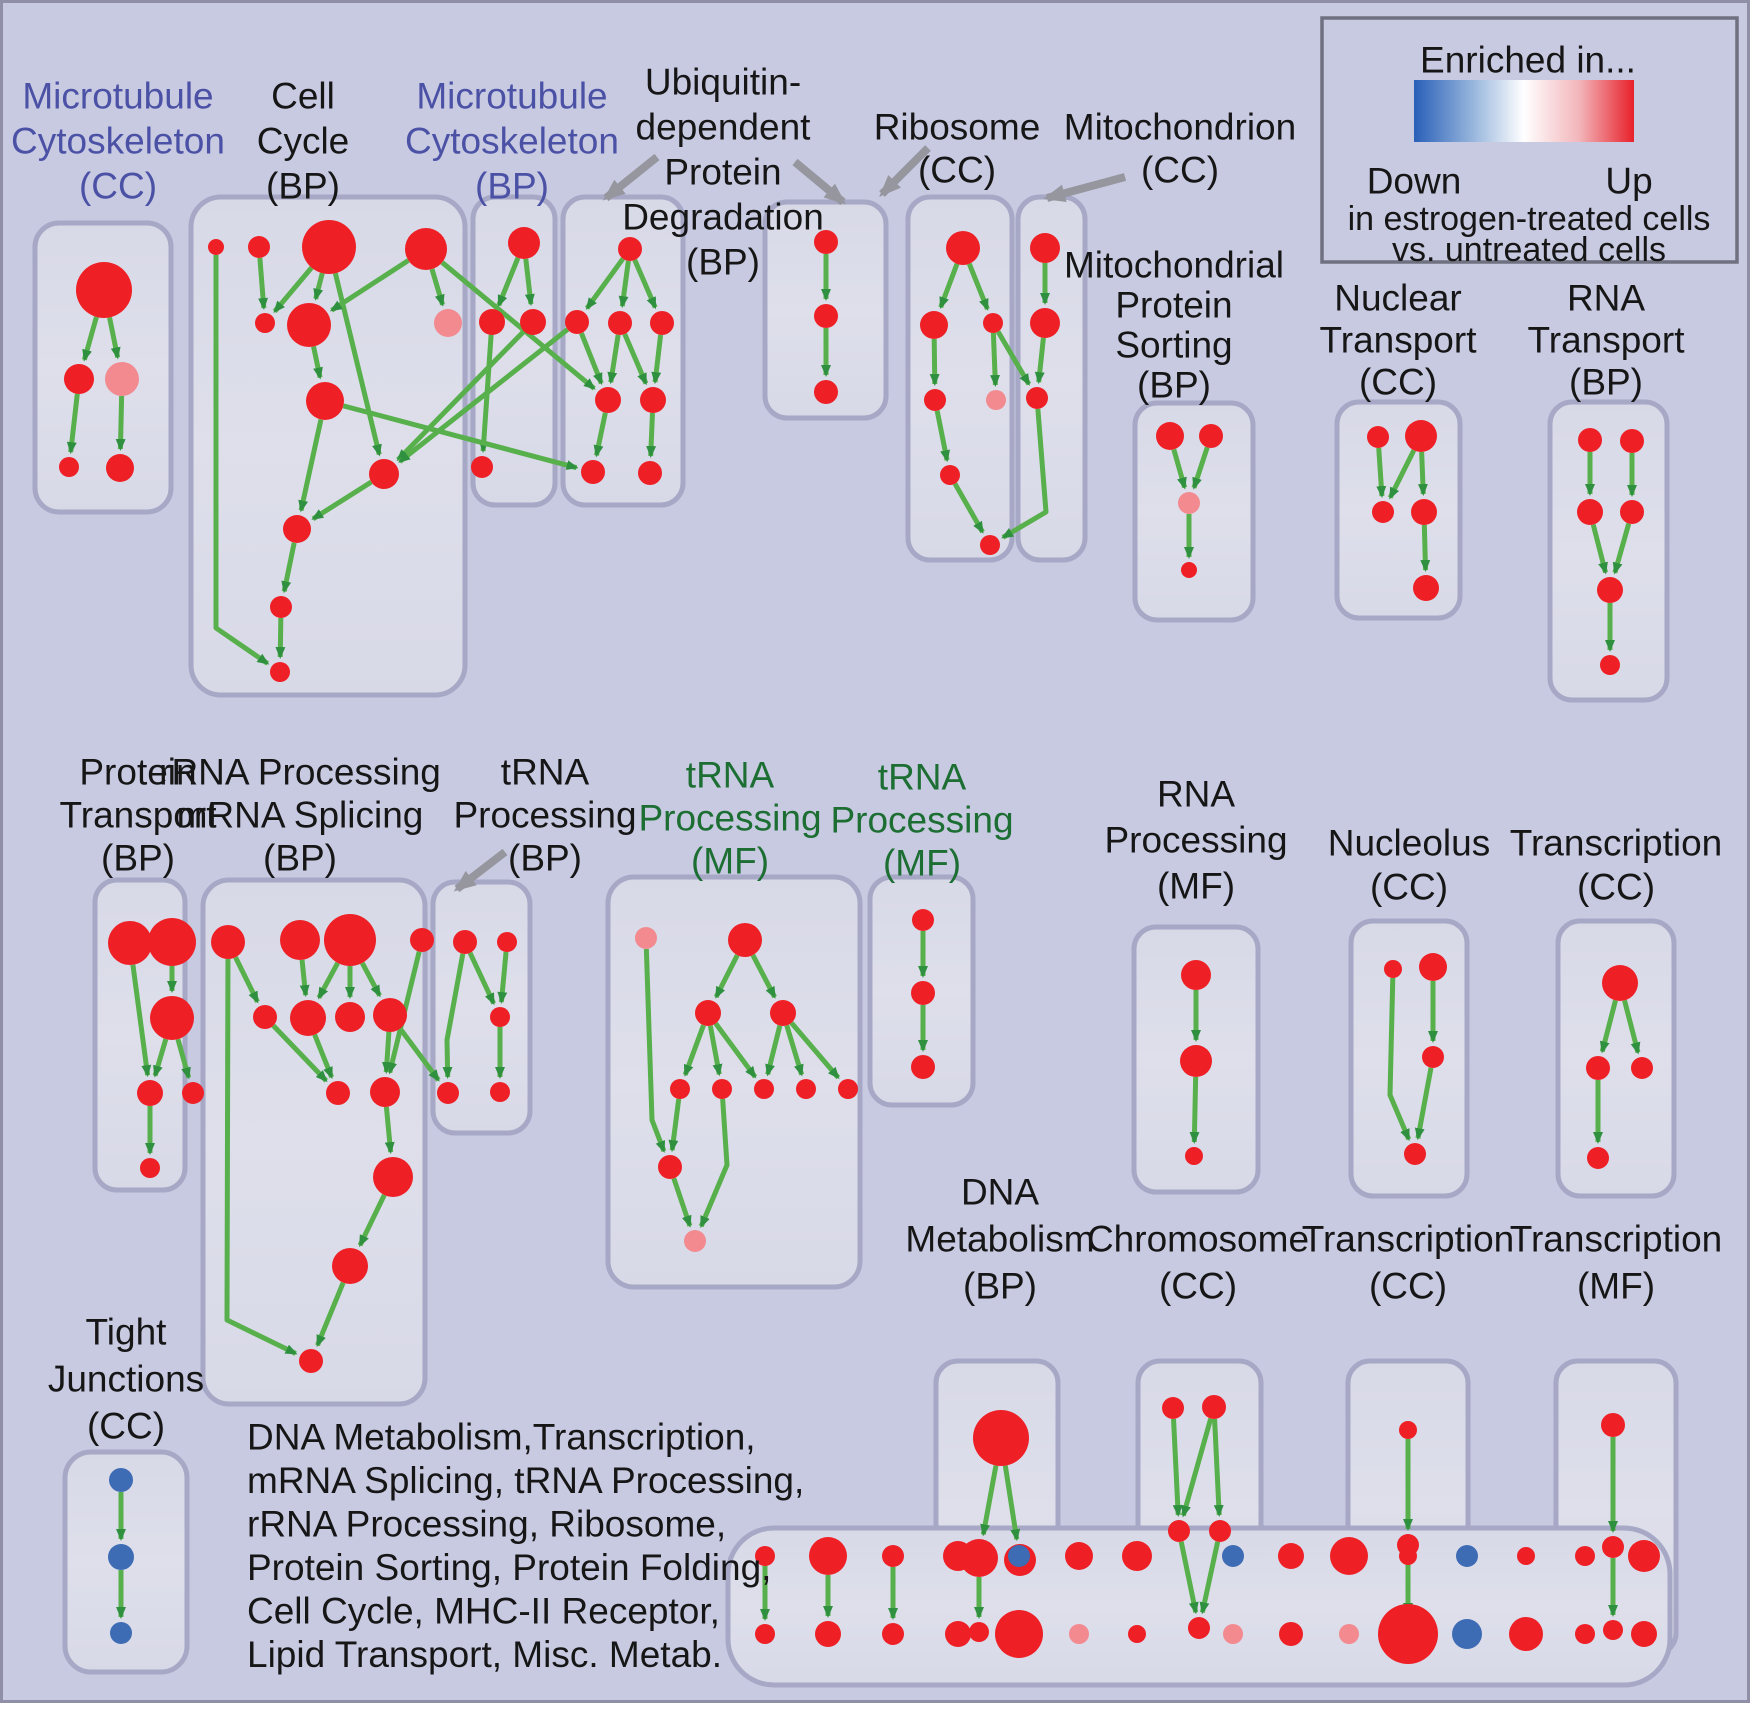  I want to click on cluster-label-mt-cc-1-line2: (CC), so click(118, 186).